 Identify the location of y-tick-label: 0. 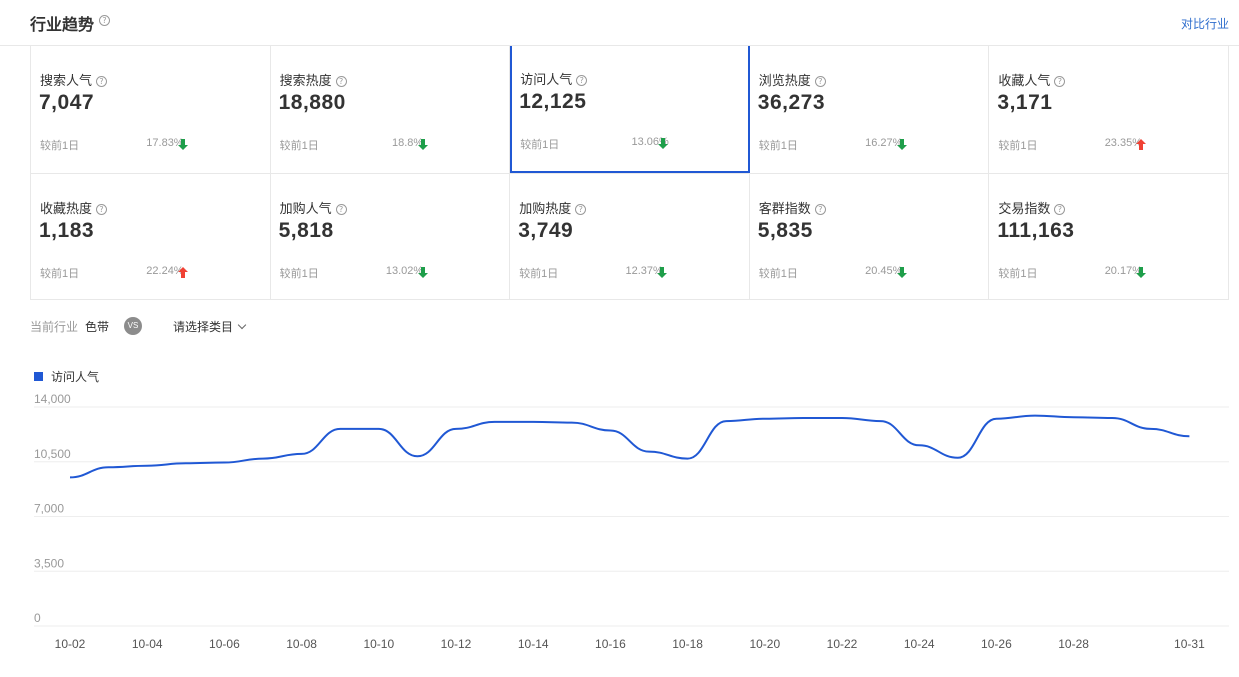
(37, 618).